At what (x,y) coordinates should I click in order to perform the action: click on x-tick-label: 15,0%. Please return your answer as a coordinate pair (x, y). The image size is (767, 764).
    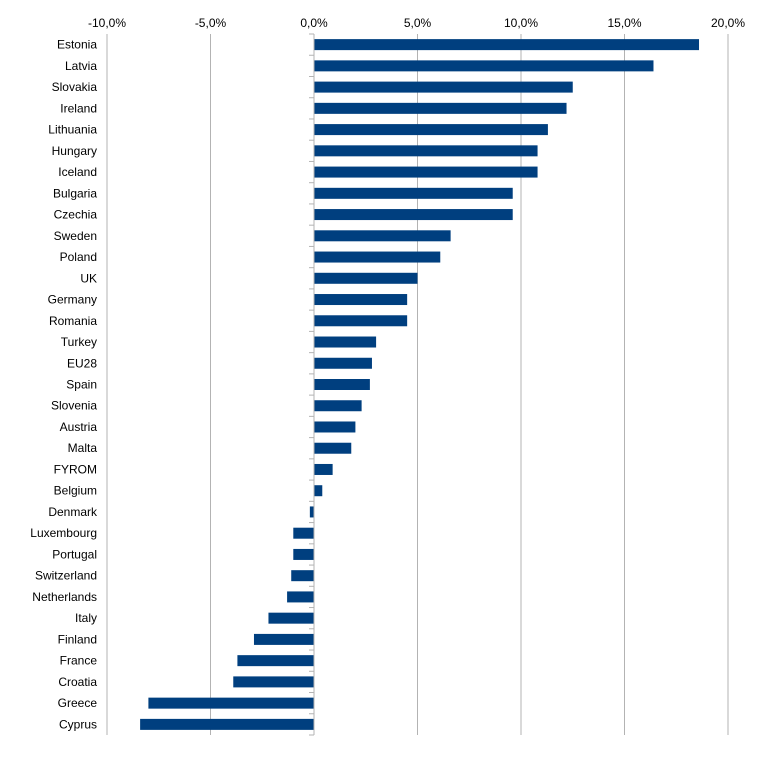
    Looking at the image, I should click on (624, 23).